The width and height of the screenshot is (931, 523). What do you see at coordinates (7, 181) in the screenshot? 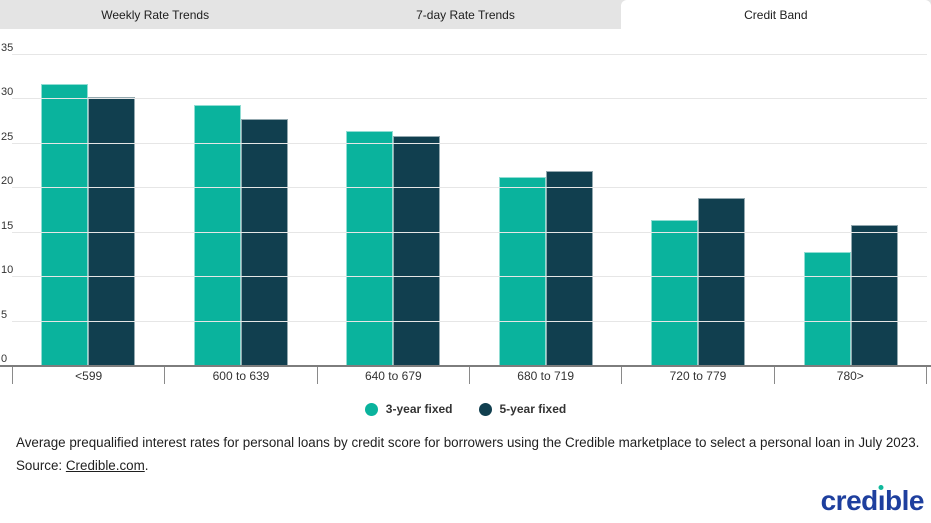
I see `y-axis-tick-label: 20` at bounding box center [7, 181].